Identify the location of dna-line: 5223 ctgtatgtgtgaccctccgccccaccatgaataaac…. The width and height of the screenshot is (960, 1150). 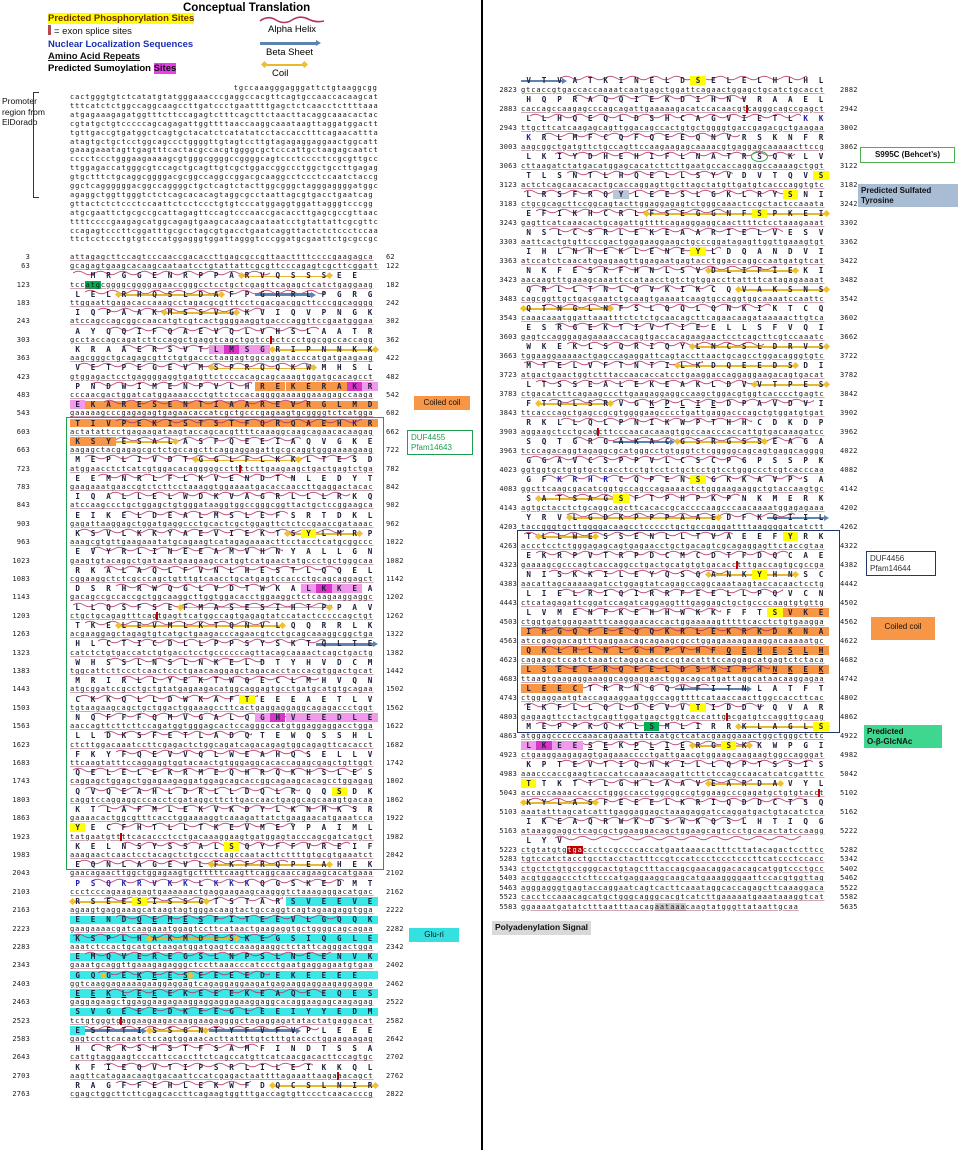
(678, 849).